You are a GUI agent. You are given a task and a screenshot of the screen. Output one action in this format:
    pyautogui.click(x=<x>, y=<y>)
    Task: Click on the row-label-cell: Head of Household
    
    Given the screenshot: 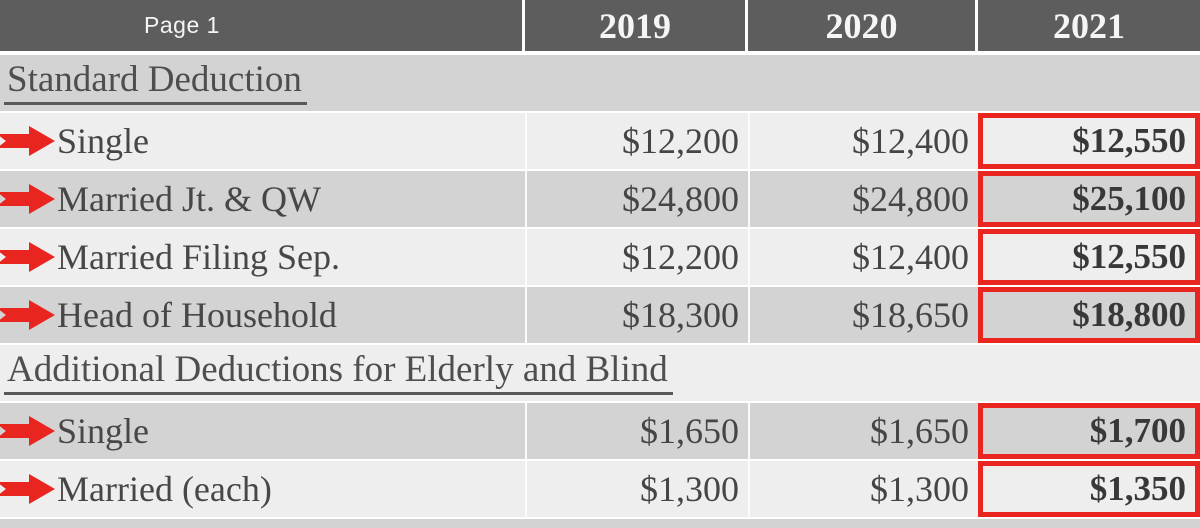 What is the action you would take?
    pyautogui.click(x=262, y=315)
    